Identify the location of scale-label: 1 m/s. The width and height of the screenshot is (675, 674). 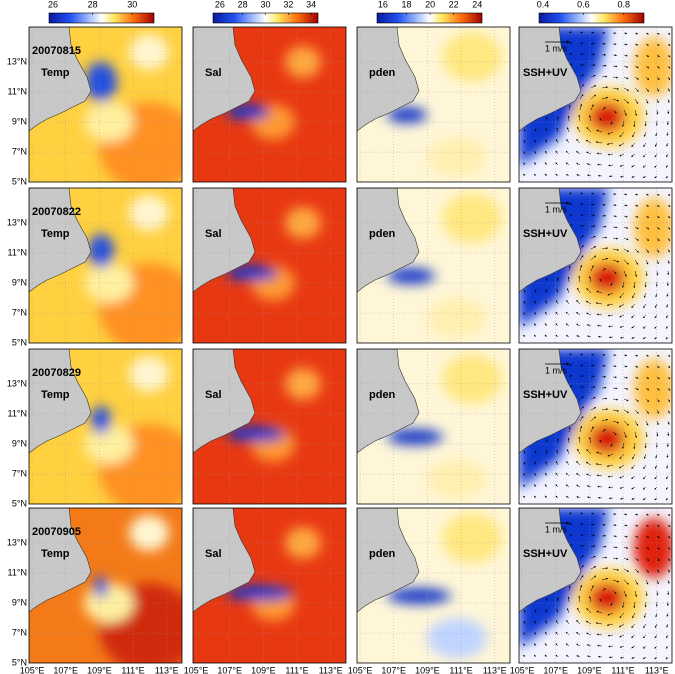
(556, 48).